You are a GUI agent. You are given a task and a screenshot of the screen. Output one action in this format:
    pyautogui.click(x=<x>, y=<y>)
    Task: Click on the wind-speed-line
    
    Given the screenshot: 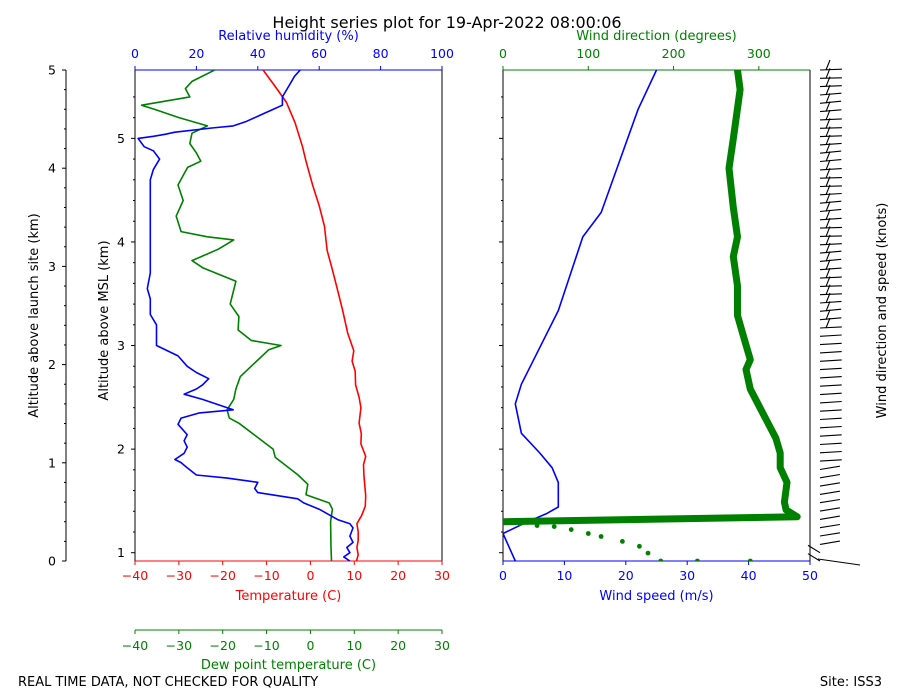 What is the action you would take?
    pyautogui.click(x=580, y=315)
    